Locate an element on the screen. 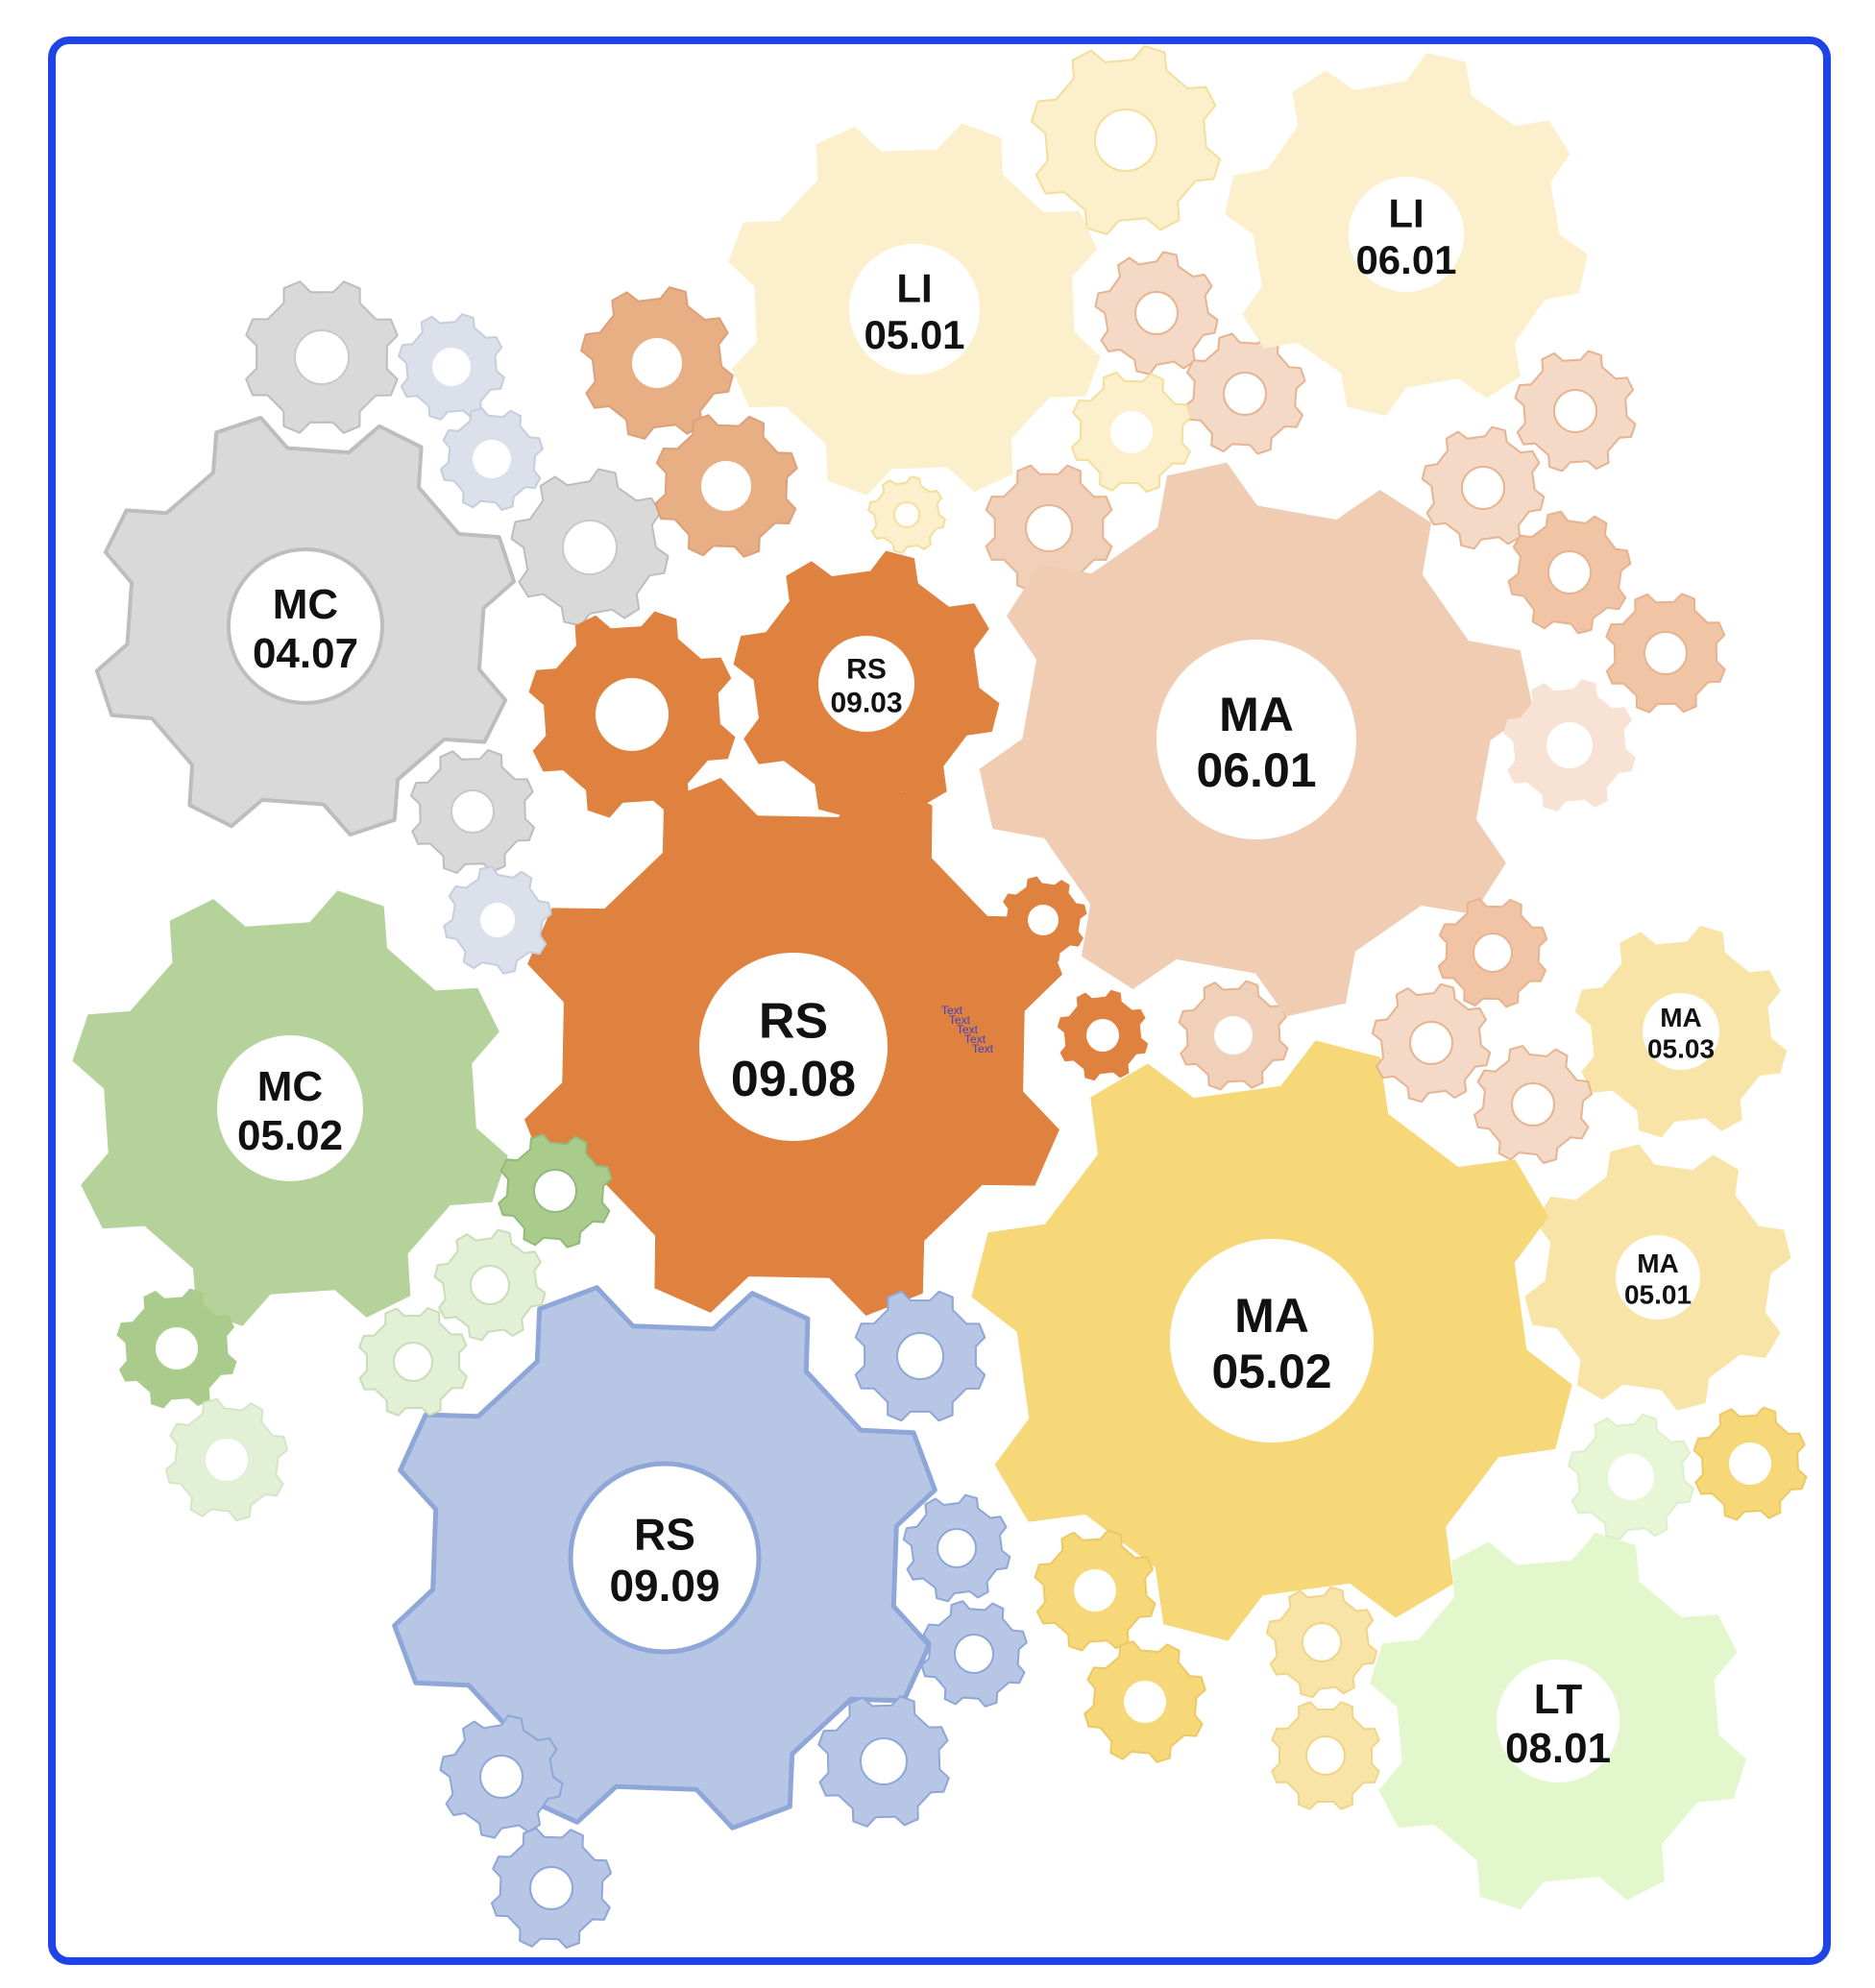  gear-ma-05-02-hub is located at coordinates (1272, 1341).